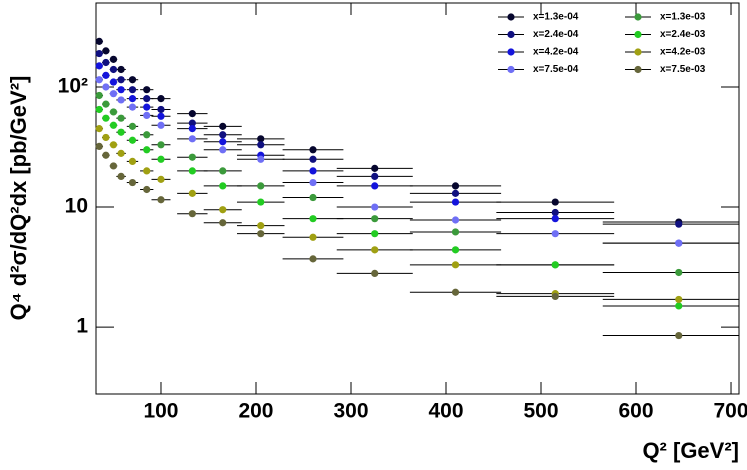  Describe the element at coordinates (683, 69) in the screenshot. I see `legend-label: x=7.5e-03` at that location.